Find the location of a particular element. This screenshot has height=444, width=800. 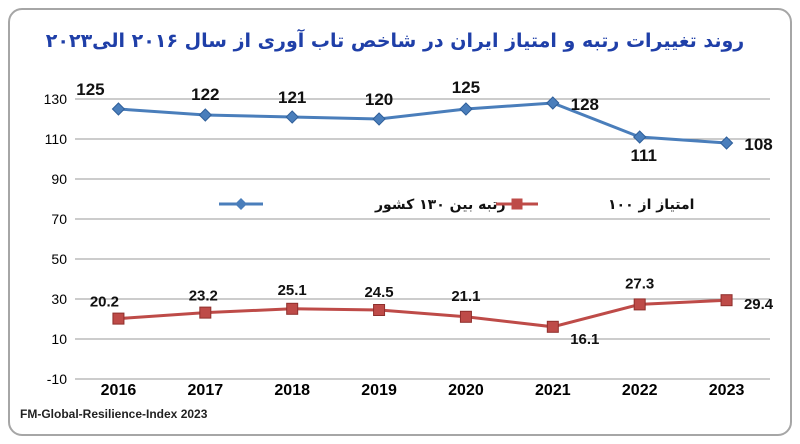

data-label: 23.2 is located at coordinates (203, 296).